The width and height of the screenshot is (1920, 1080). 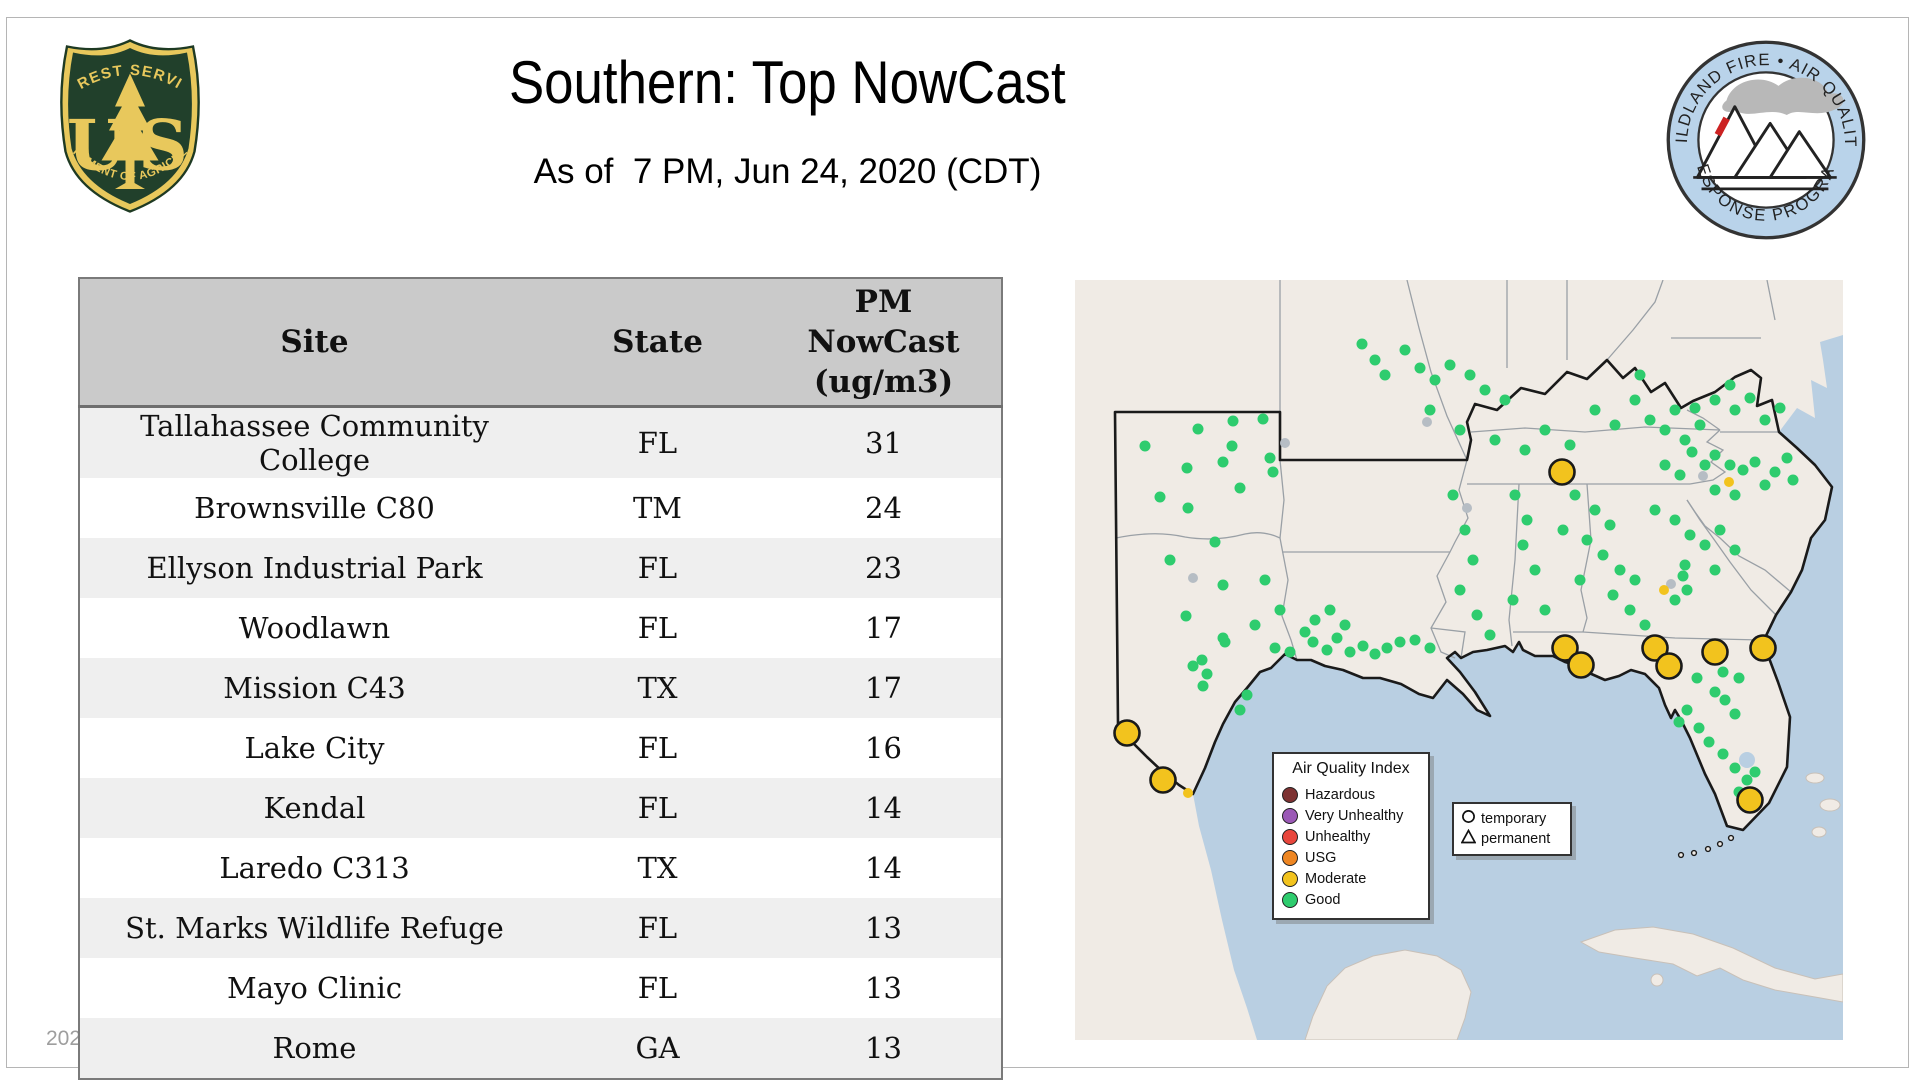 I want to click on aqi-legend-item: Very Unhealthy, so click(x=1351, y=815).